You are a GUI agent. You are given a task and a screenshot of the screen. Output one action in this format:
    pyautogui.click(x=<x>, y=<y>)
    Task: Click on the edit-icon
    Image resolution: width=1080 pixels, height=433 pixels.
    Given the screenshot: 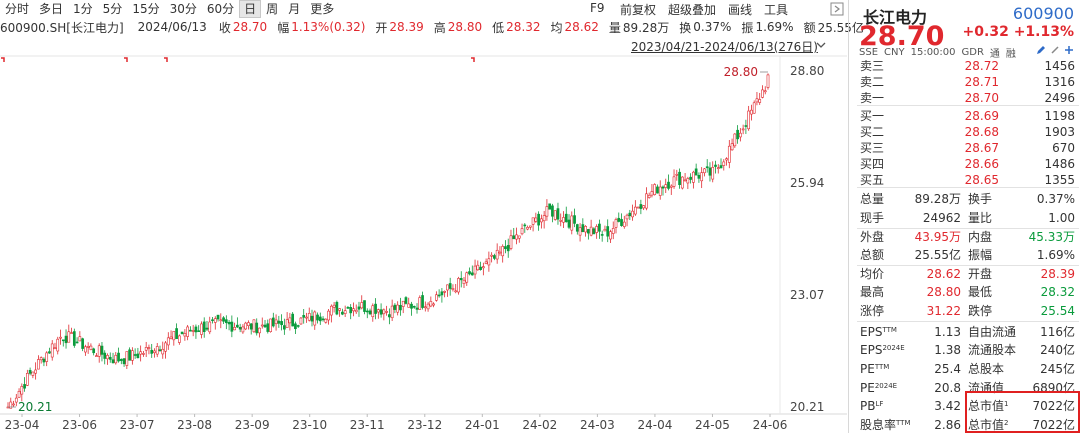 What is the action you would take?
    pyautogui.click(x=1041, y=50)
    